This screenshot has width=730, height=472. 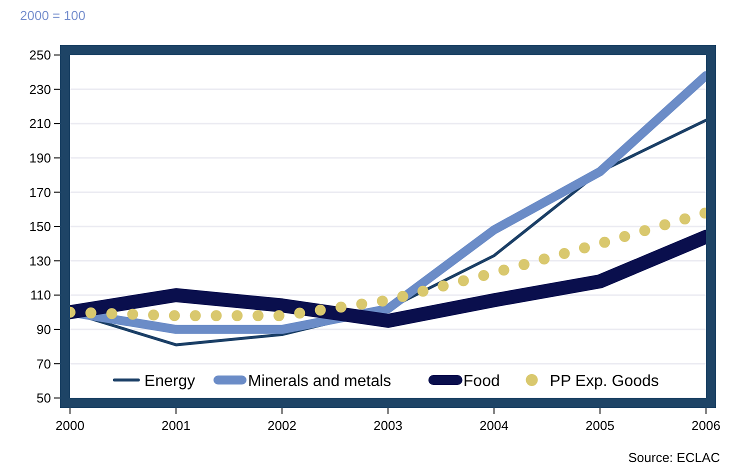 What do you see at coordinates (40, 124) in the screenshot?
I see `y-tick-label: 210` at bounding box center [40, 124].